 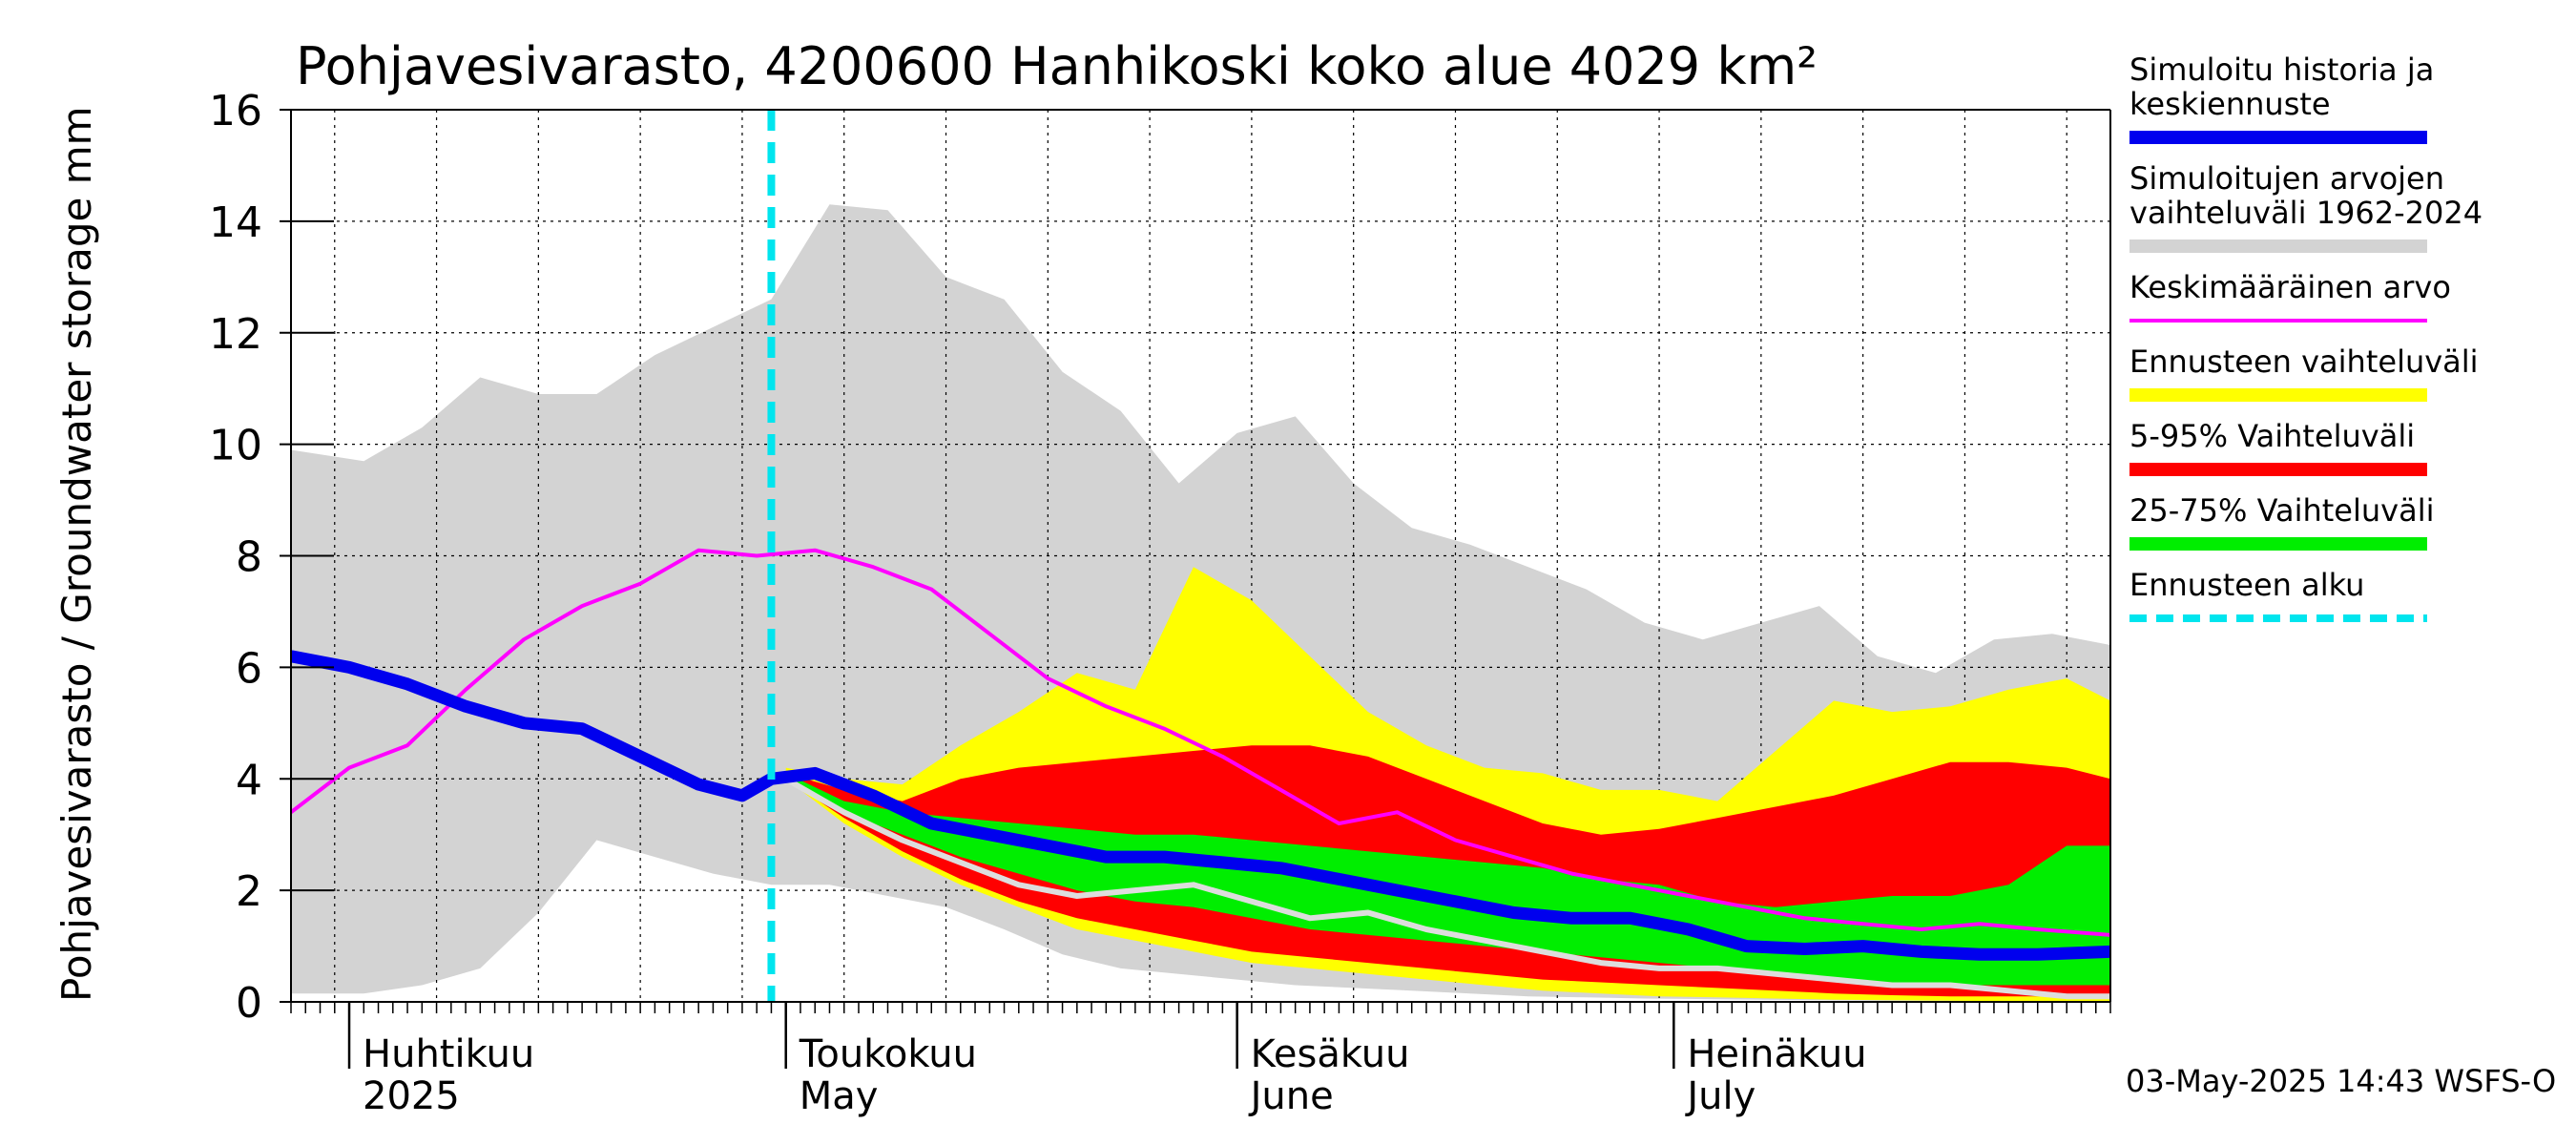 I want to click on x-month-sublabel: May, so click(x=839, y=1096).